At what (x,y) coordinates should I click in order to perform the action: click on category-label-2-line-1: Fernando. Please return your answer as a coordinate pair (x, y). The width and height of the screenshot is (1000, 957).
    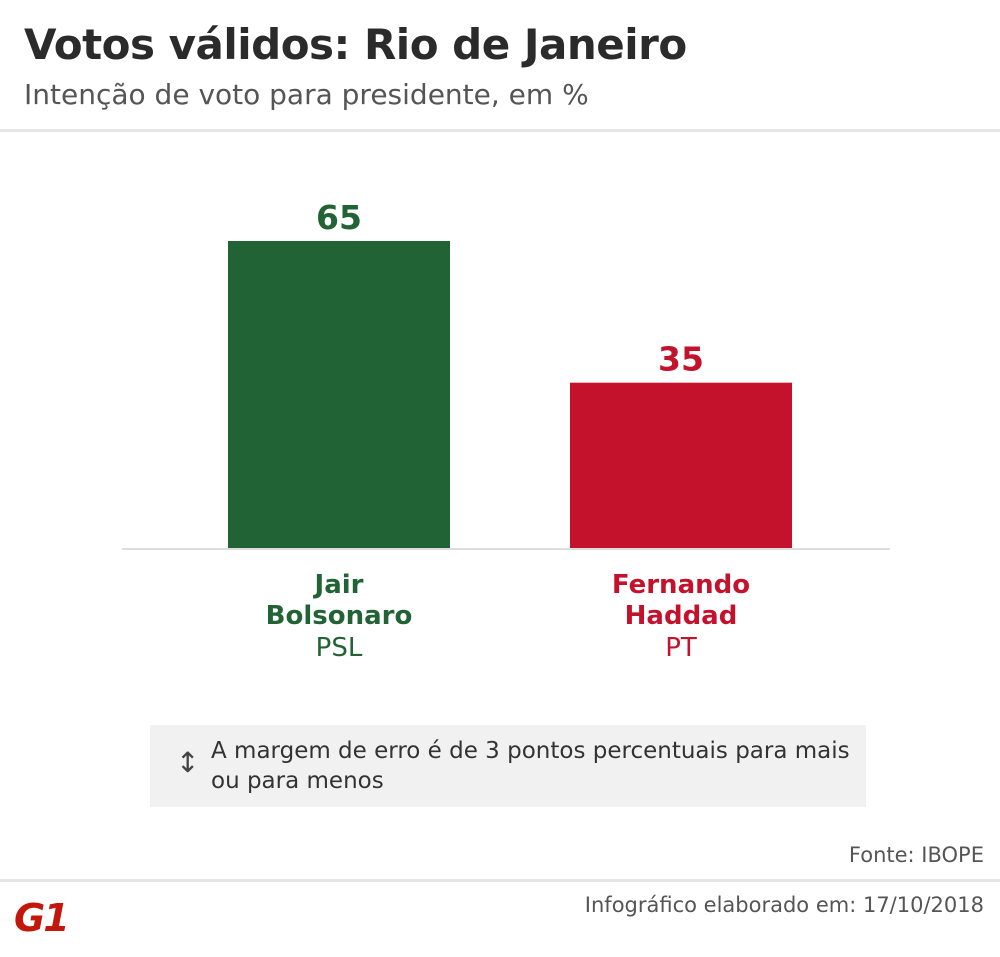
    Looking at the image, I should click on (681, 585).